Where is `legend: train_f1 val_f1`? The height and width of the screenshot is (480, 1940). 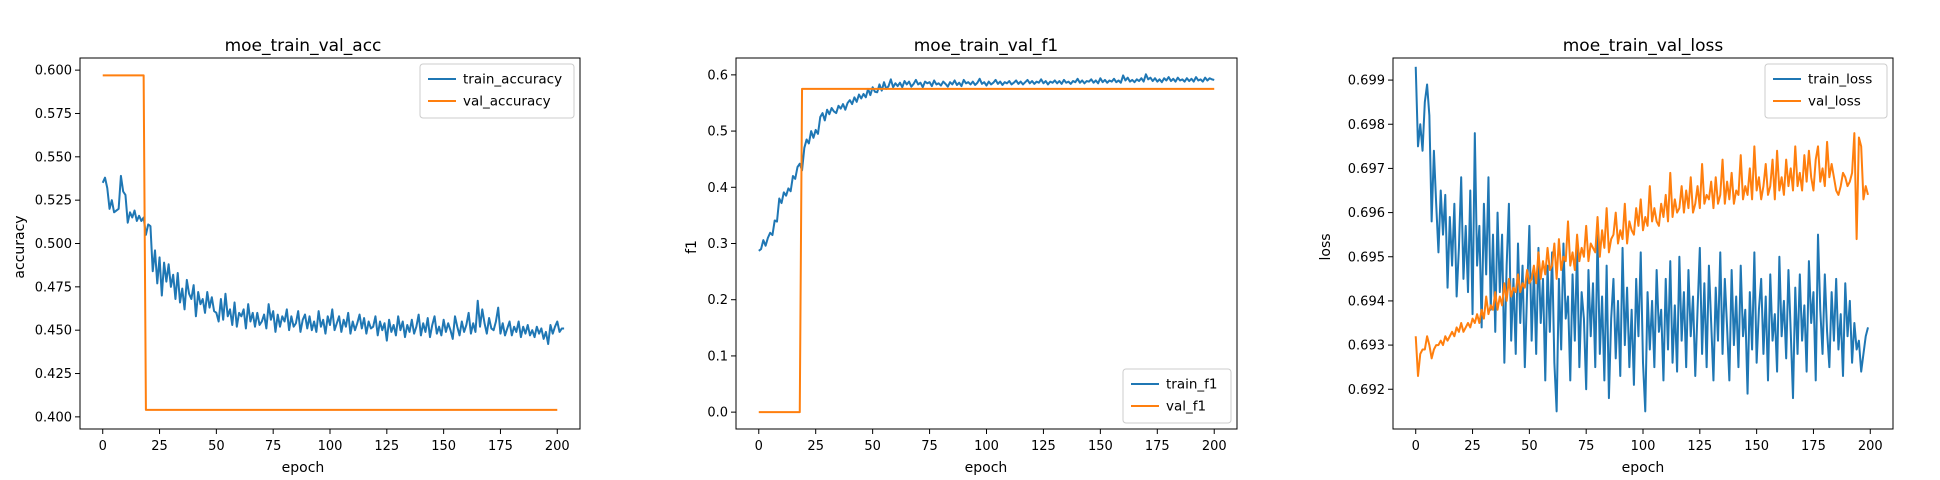 legend: train_f1 val_f1 is located at coordinates (1177, 396).